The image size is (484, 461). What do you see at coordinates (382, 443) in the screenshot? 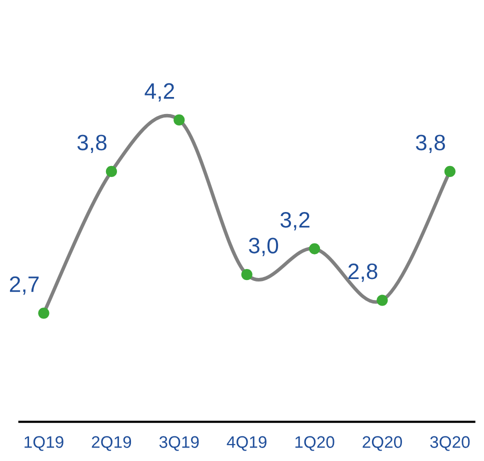
I see `x-tick-label: 2Q20` at bounding box center [382, 443].